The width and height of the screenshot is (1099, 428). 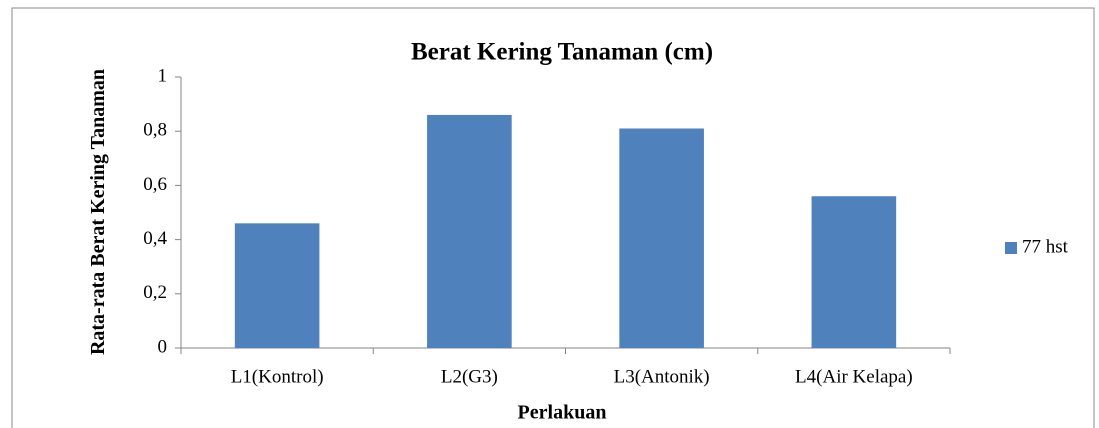 What do you see at coordinates (163, 346) in the screenshot?
I see `y-tick-label: 0` at bounding box center [163, 346].